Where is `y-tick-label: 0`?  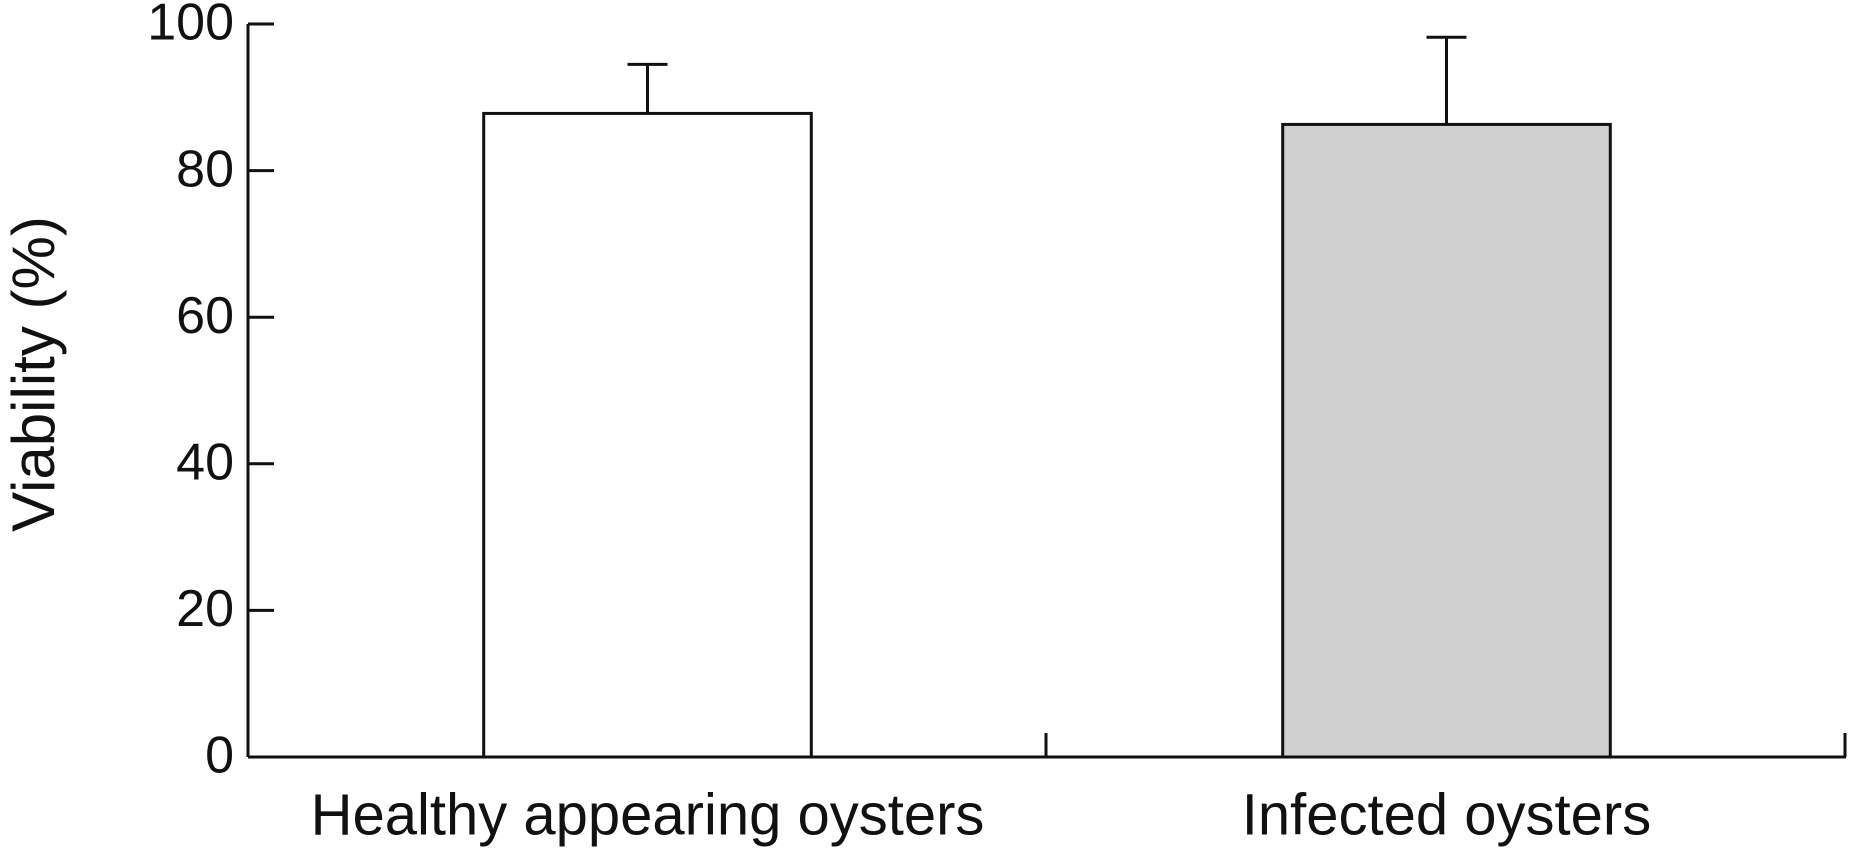
y-tick-label: 0 is located at coordinates (219, 756).